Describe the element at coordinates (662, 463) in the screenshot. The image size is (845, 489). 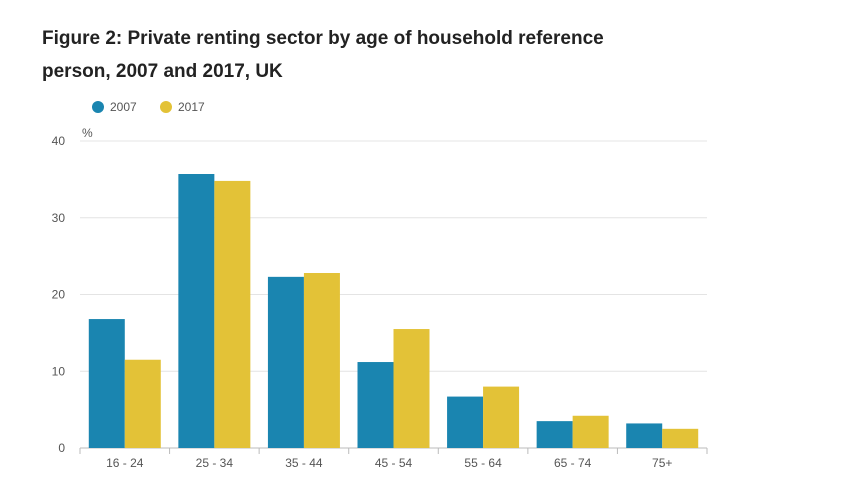
I see `x-tick-label: 75+` at that location.